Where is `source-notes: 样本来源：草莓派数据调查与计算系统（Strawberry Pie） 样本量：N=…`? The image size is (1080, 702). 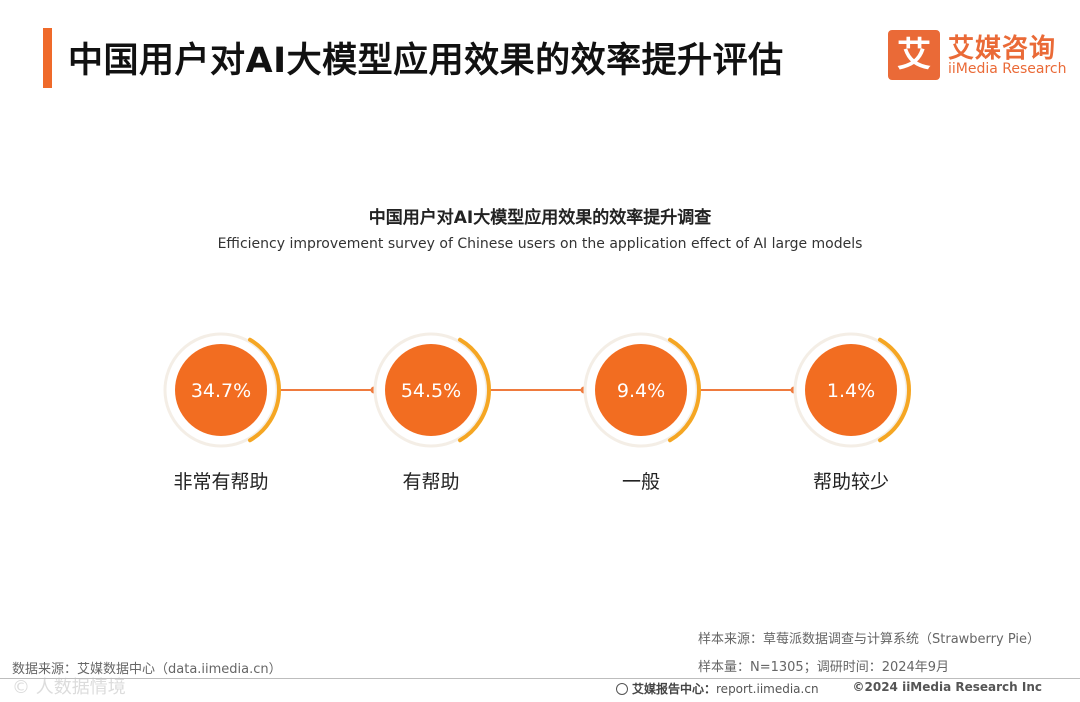
source-notes: 样本来源：草莓派数据调查与计算系统（Strawberry Pie） 样本量：N=… is located at coordinates (869, 654).